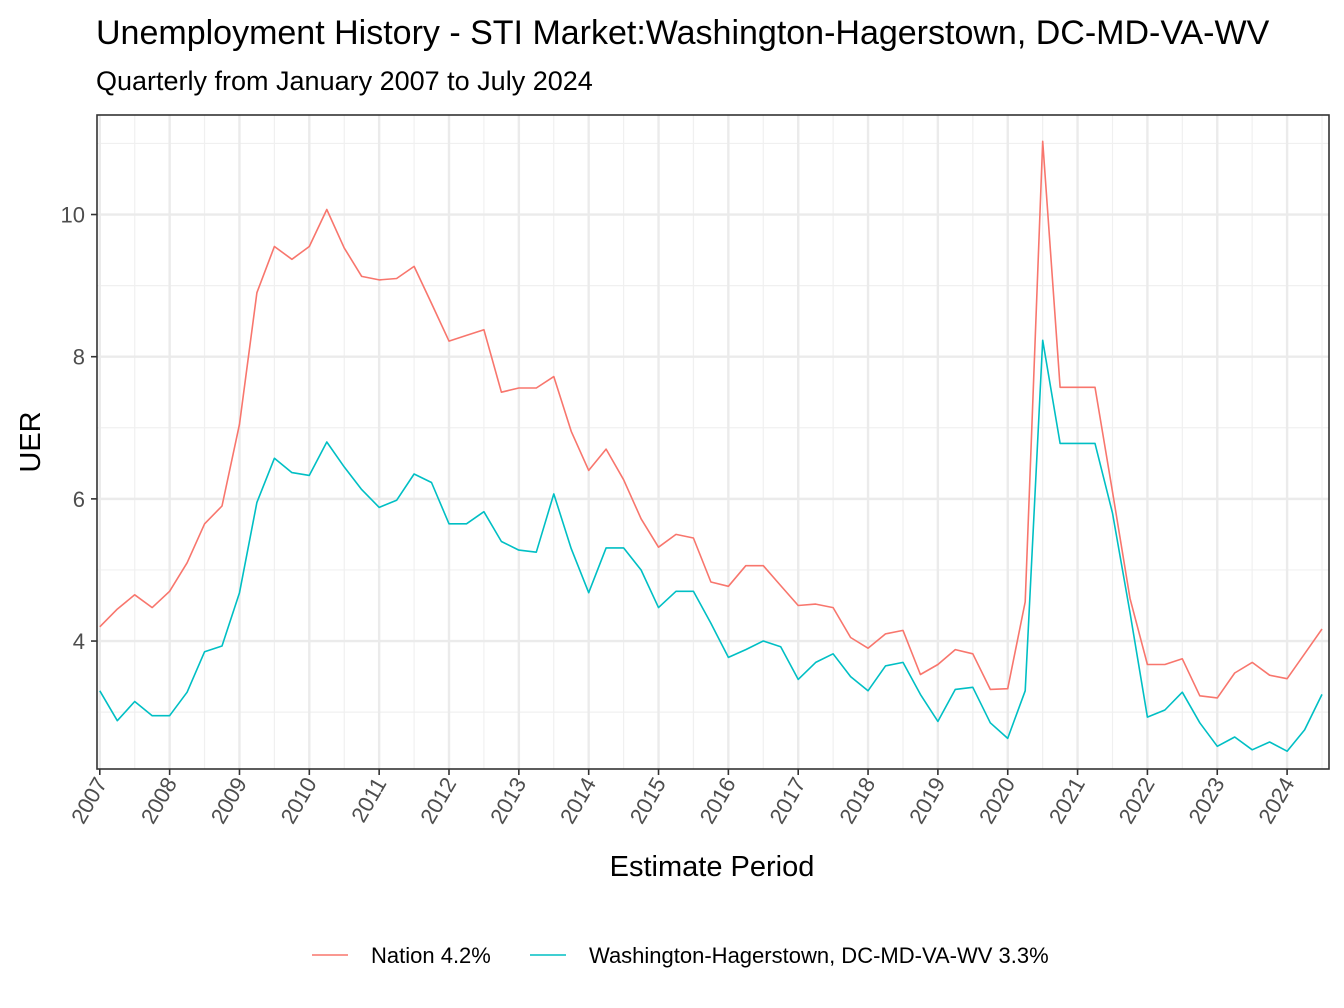  What do you see at coordinates (578, 800) in the screenshot?
I see `x-tick-label: 2014` at bounding box center [578, 800].